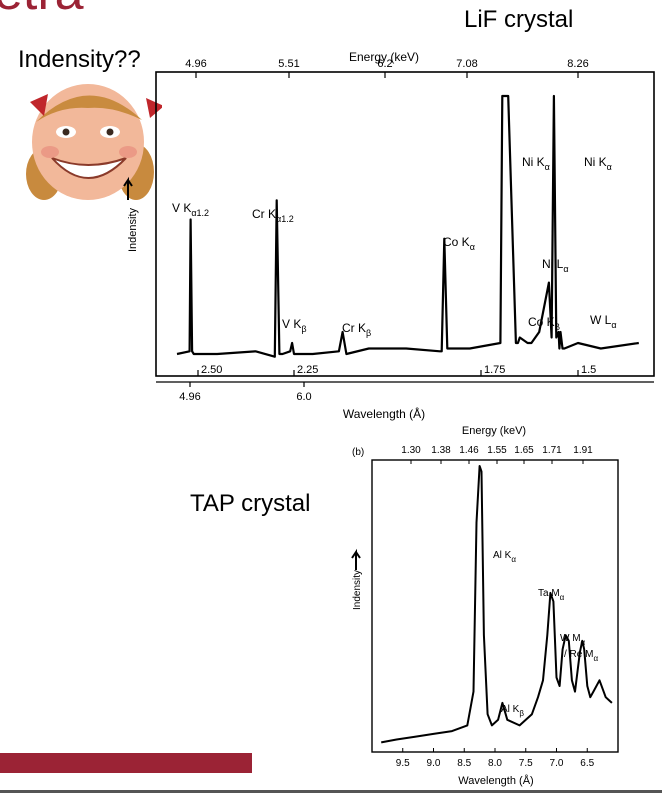 This screenshot has height=795, width=662. I want to click on face, so click(88, 142).